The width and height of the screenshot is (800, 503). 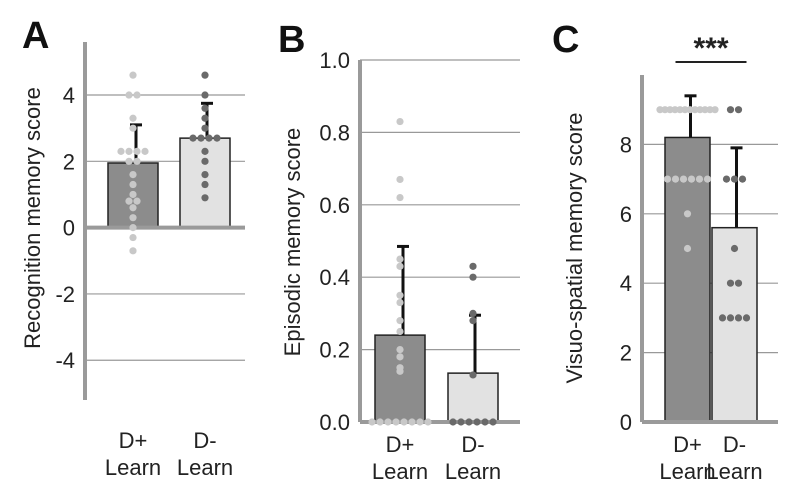 I want to click on y-tick-label: 0.4, so click(x=334, y=277).